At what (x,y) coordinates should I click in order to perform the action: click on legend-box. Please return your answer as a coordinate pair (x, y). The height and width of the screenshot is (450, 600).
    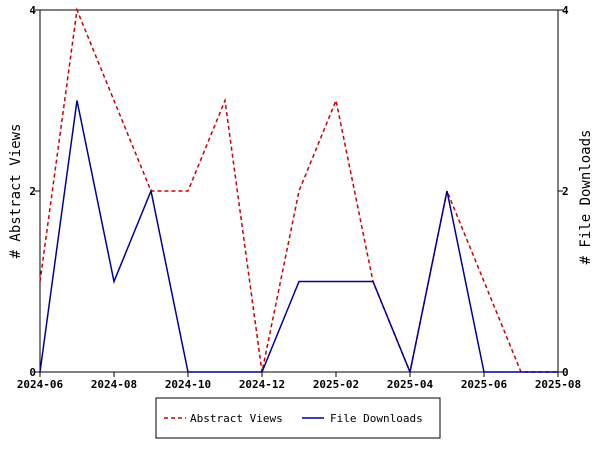
    Looking at the image, I should click on (298, 418).